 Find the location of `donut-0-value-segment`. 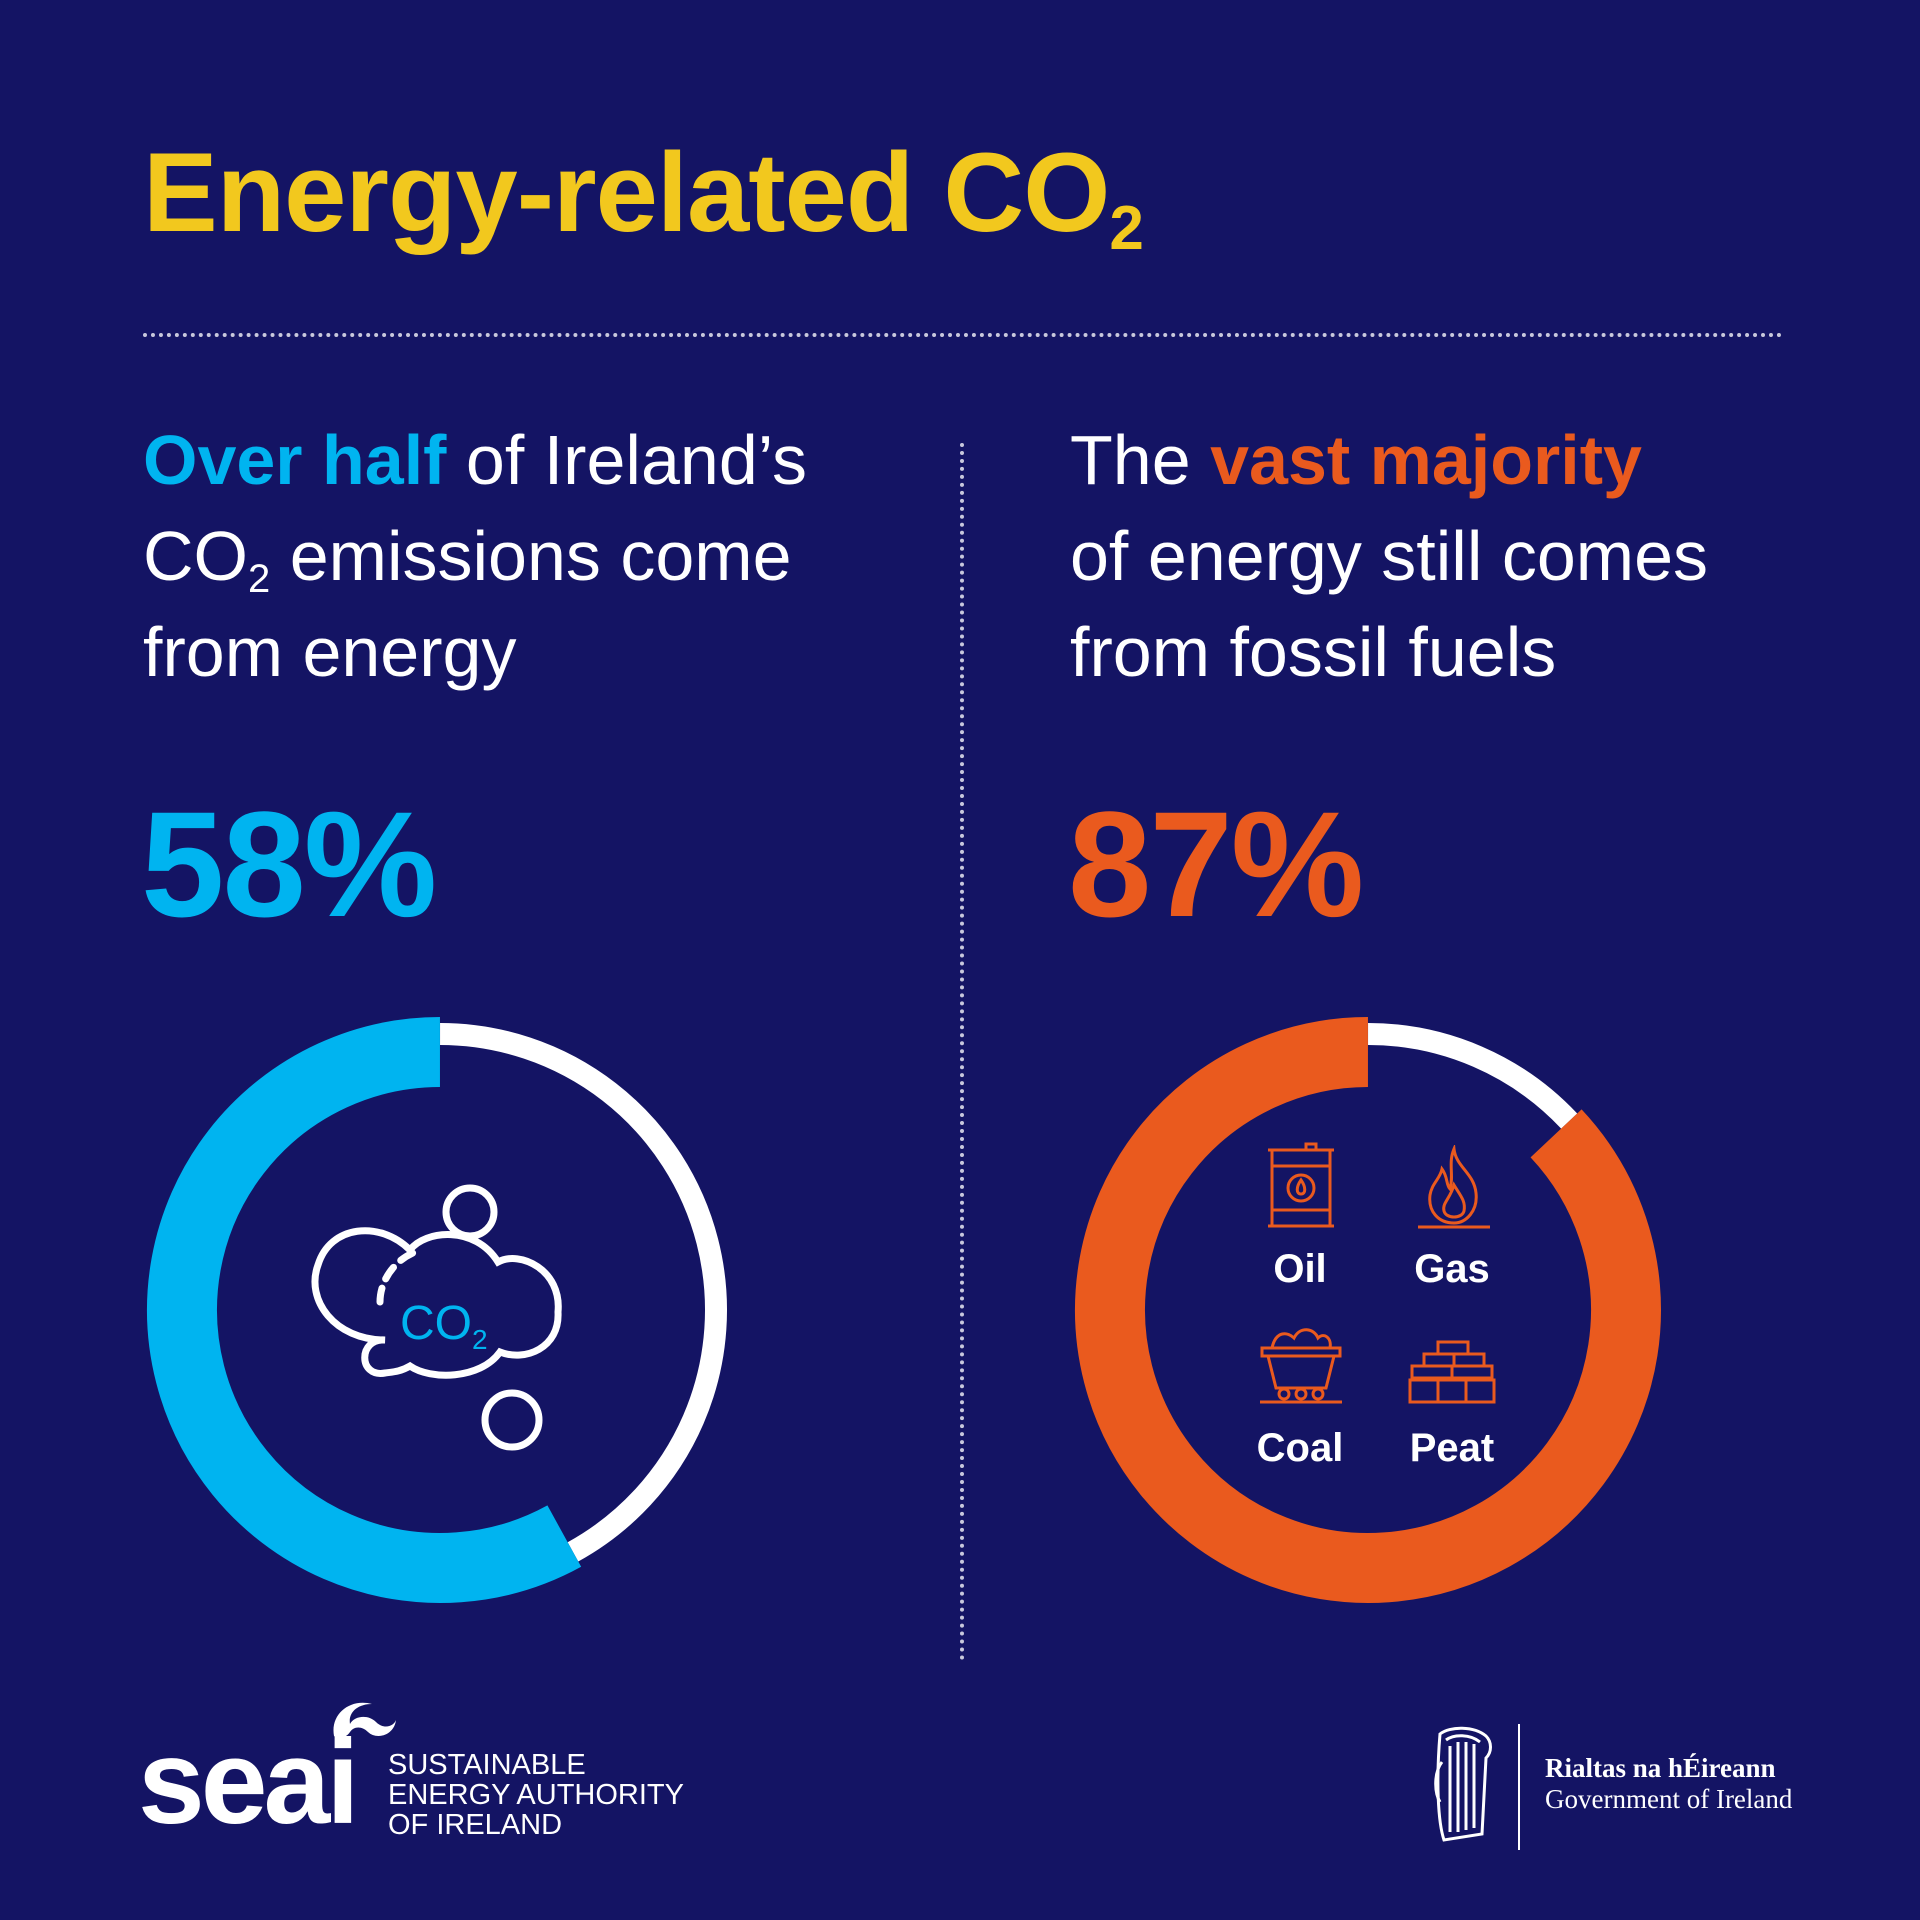

donut-0-value-segment is located at coordinates (364, 1310).